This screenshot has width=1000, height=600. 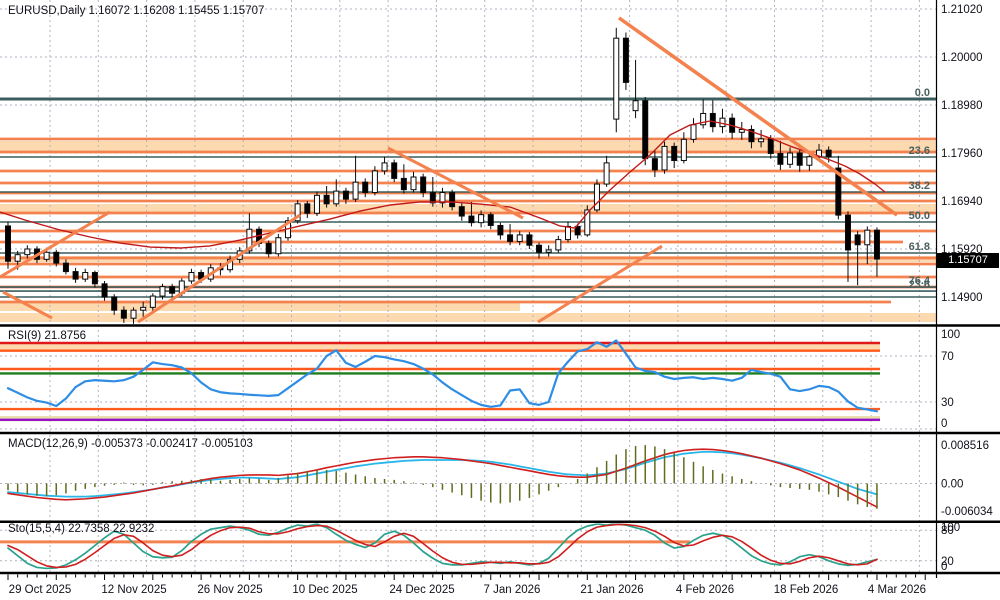 I want to click on svg-text: 1.17960, so click(x=962, y=154).